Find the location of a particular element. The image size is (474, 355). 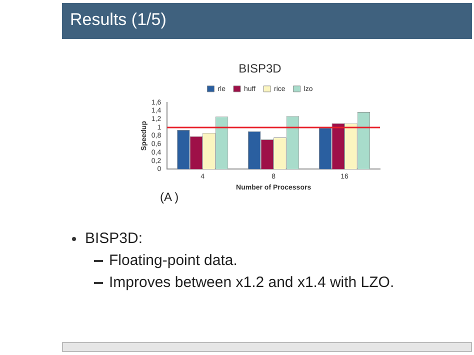

text: (A ) is located at coordinates (169, 197).